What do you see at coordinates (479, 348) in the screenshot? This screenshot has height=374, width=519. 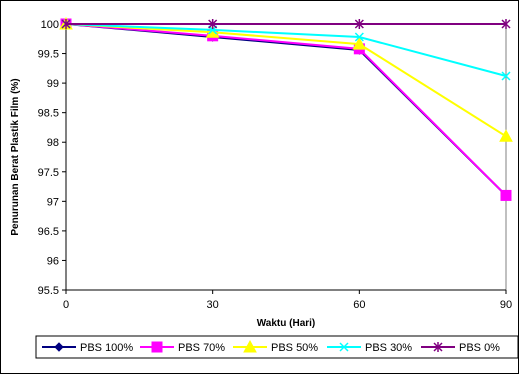 I see `legend-label: PBS 0%` at bounding box center [479, 348].